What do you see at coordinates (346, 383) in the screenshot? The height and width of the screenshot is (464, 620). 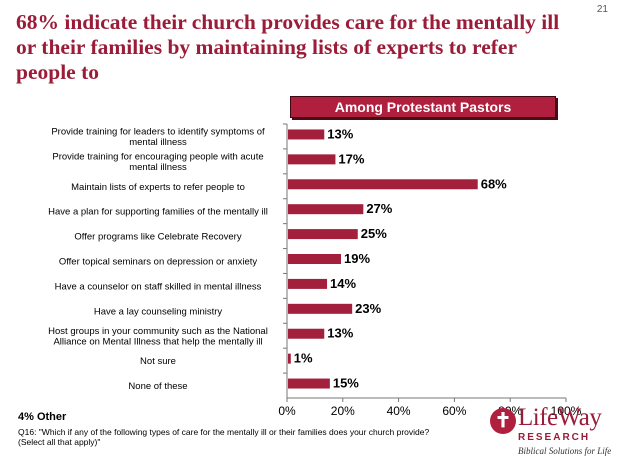 I see `data-label: 15%` at bounding box center [346, 383].